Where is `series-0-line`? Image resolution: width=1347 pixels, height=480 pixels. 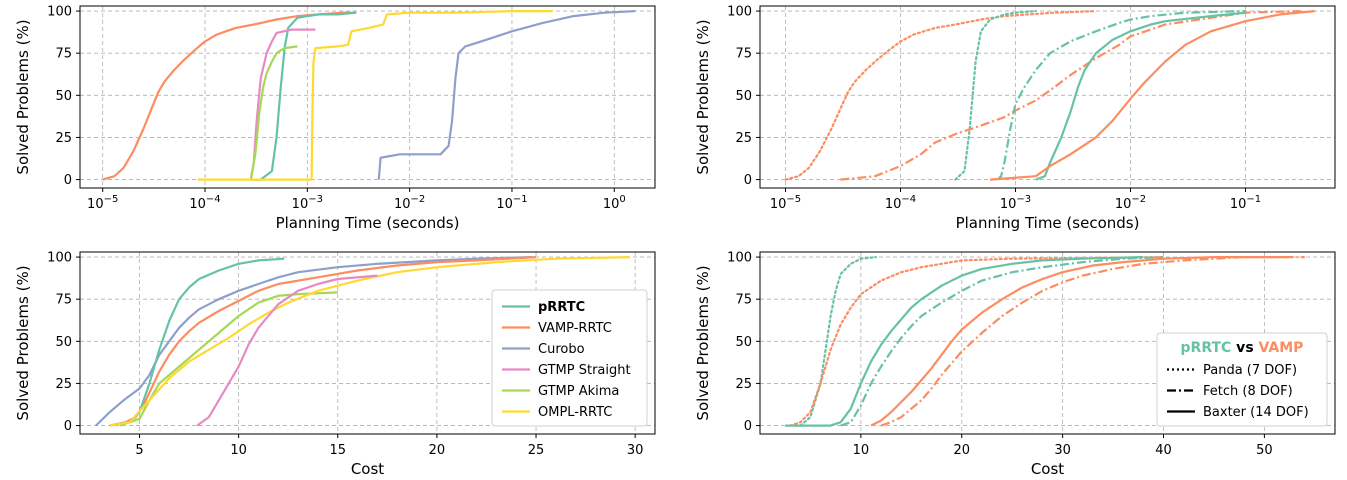
series-0-line is located at coordinates (838, 341).